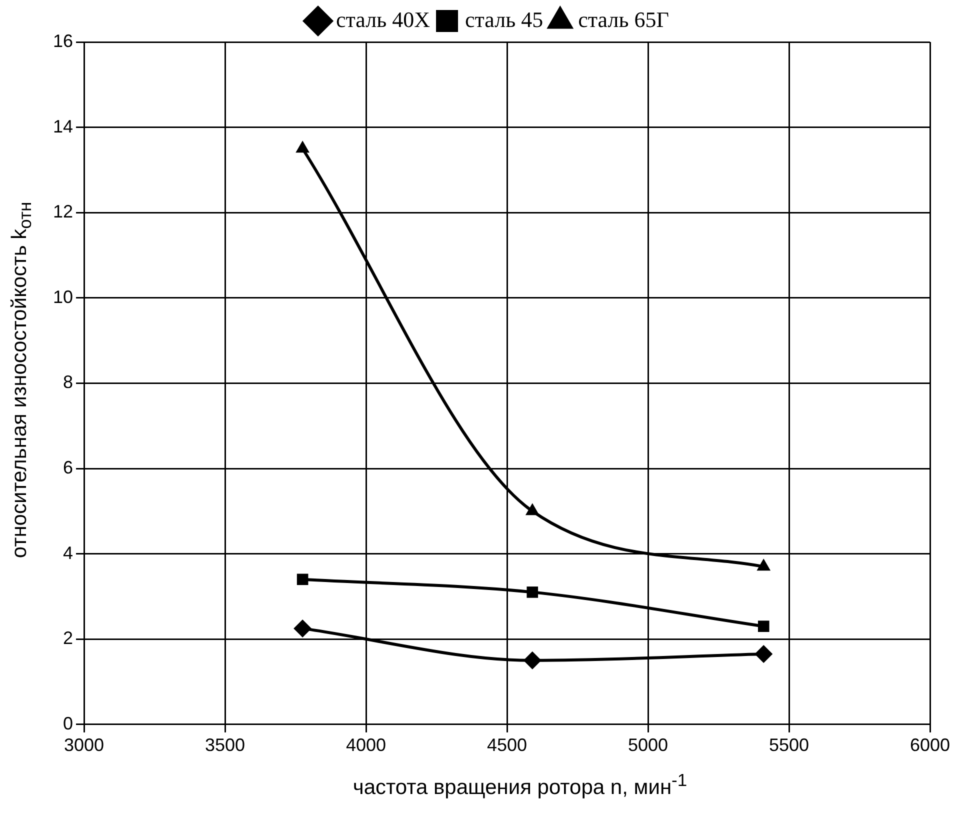 This screenshot has height=814, width=973. Describe the element at coordinates (504, 19) in the screenshot. I see `legend-label: сталь 45` at that location.